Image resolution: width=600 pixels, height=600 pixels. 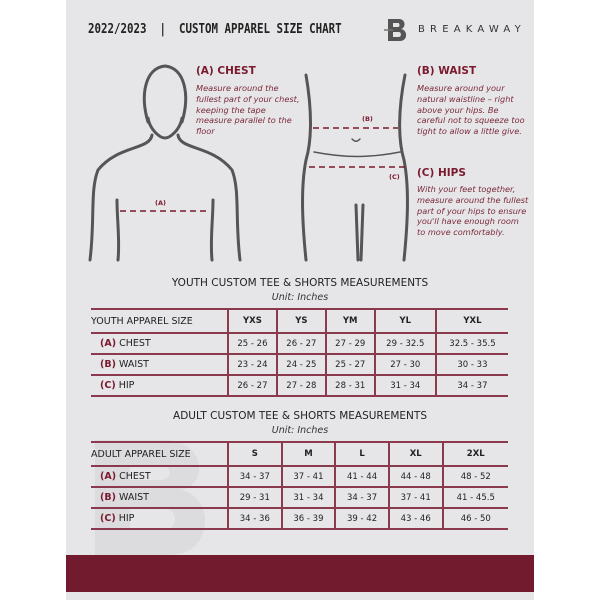 I want to click on cell: 46 - 50, so click(x=474, y=519).